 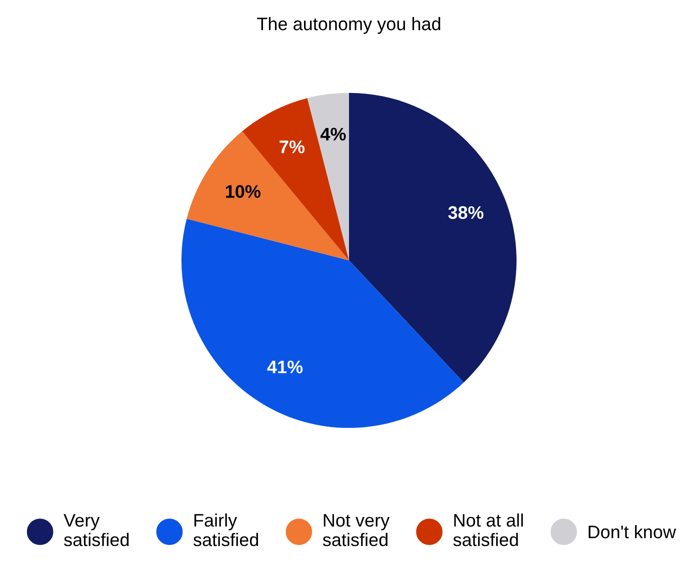 I want to click on data-label: 38%, so click(x=466, y=212).